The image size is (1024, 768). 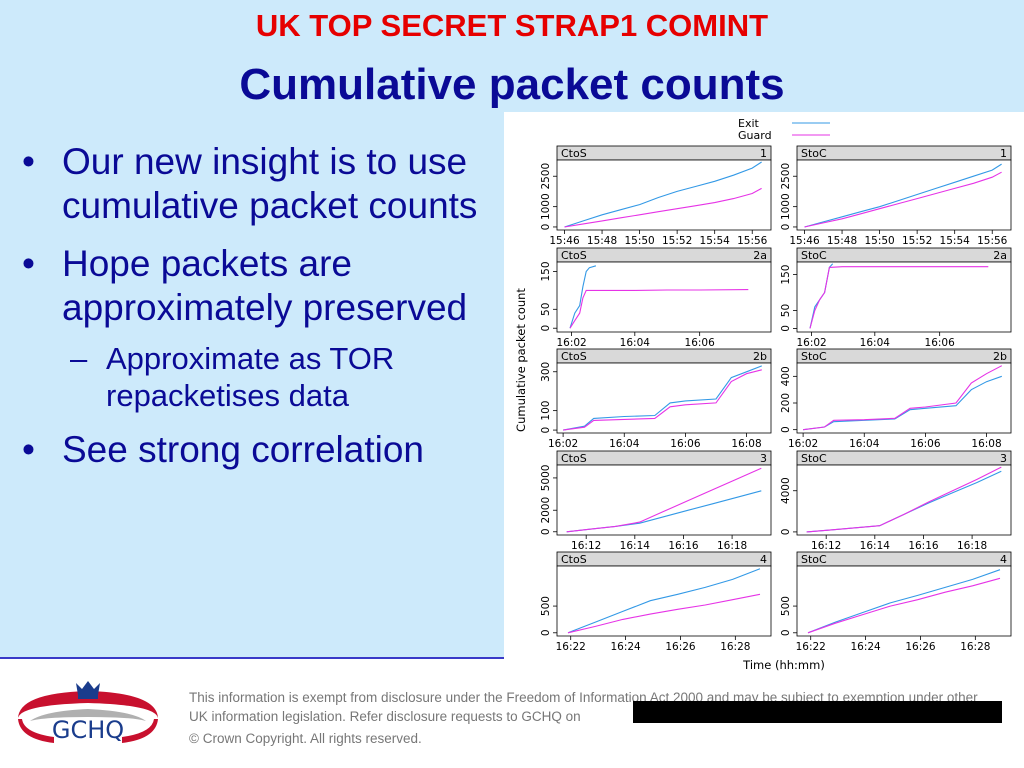 What do you see at coordinates (763, 458) in the screenshot?
I see `panel-strip-id: 3` at bounding box center [763, 458].